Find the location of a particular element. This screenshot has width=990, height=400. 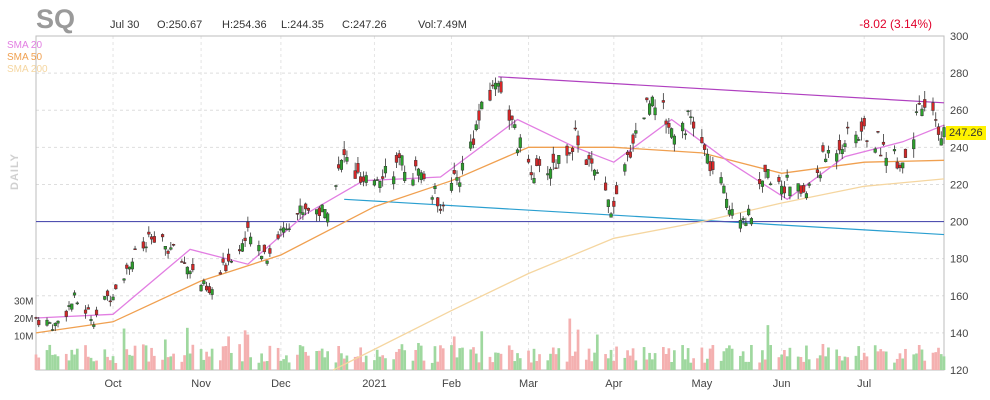

price-tick-label: 200 is located at coordinates (959, 223).